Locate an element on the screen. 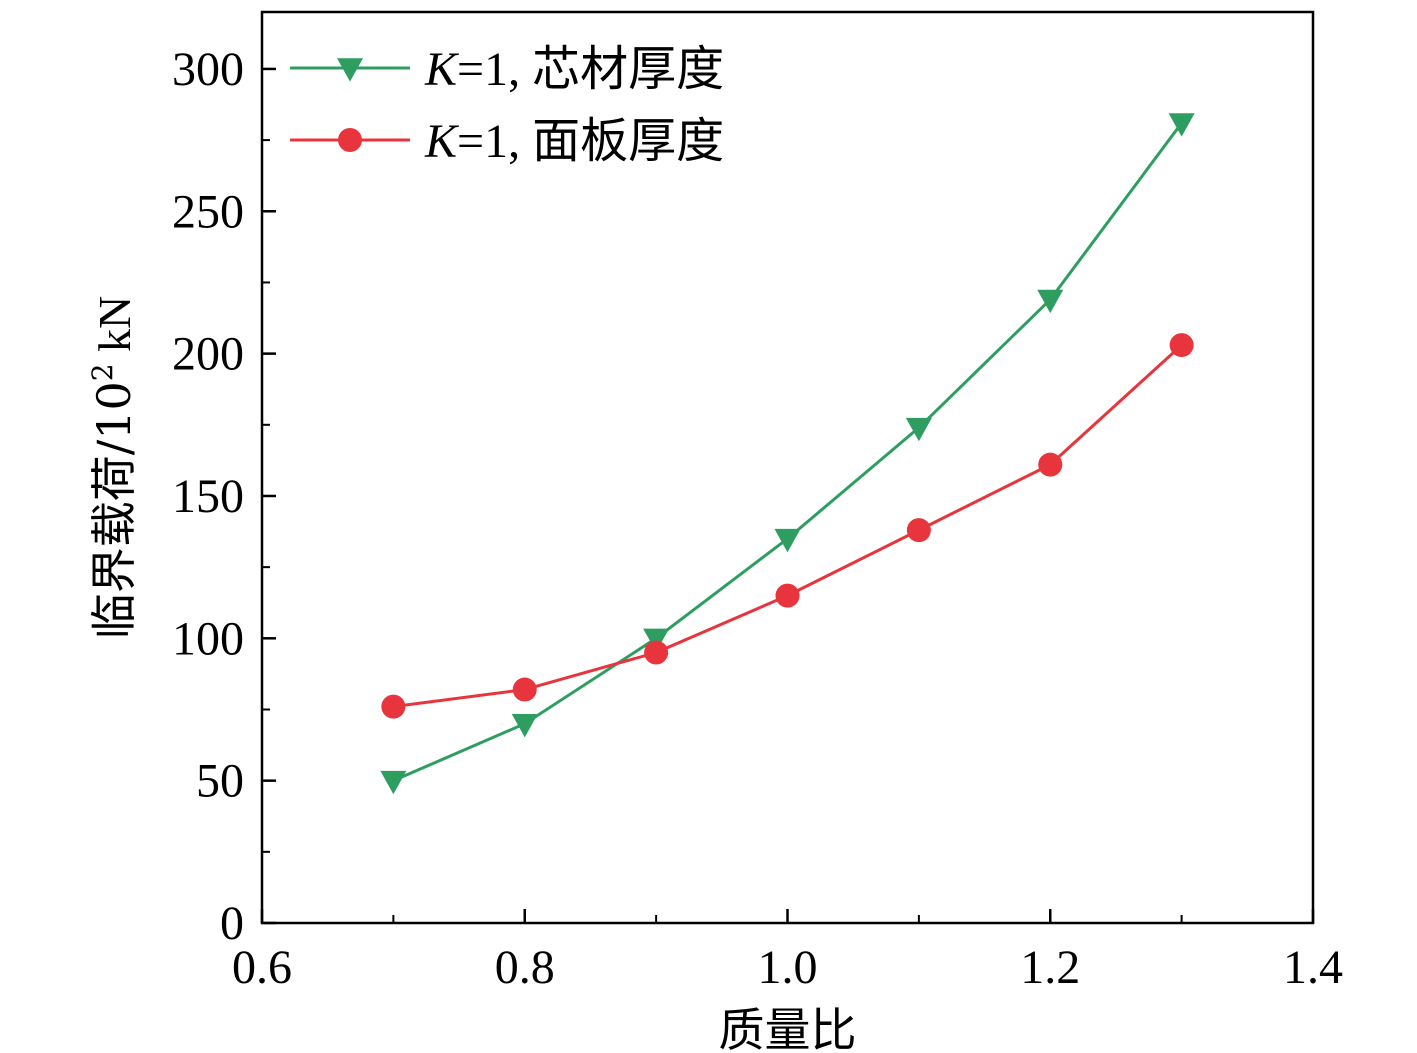  legend-marker-circle is located at coordinates (350, 140).